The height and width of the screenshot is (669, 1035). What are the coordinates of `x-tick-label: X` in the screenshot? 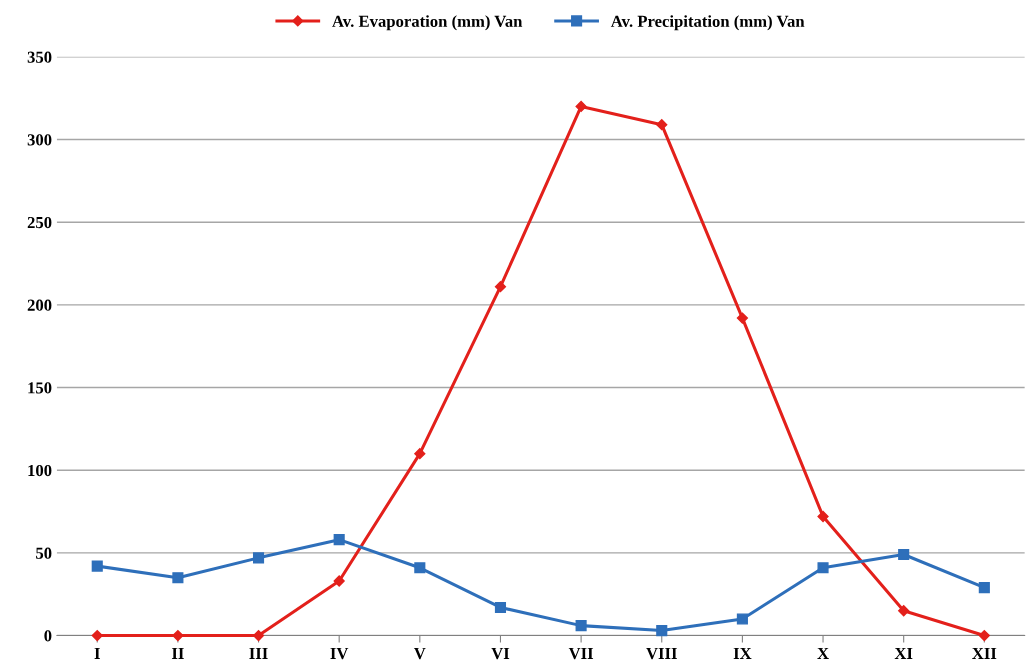 It's located at (823, 653).